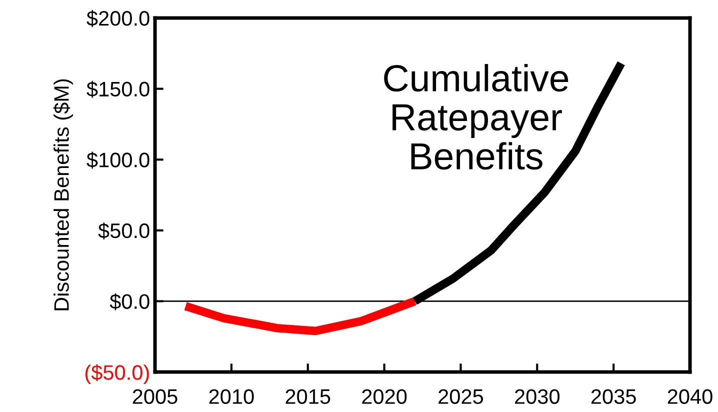 The height and width of the screenshot is (412, 718). What do you see at coordinates (476, 117) in the screenshot?
I see `annotation: Cumulative Ratepayer Benefits` at bounding box center [476, 117].